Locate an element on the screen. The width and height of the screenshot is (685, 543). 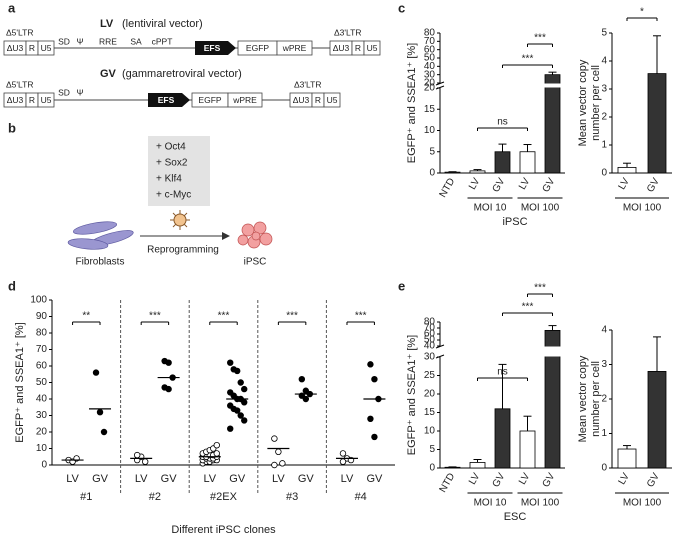
ltr-part: U5 is located at coordinates (46, 100).